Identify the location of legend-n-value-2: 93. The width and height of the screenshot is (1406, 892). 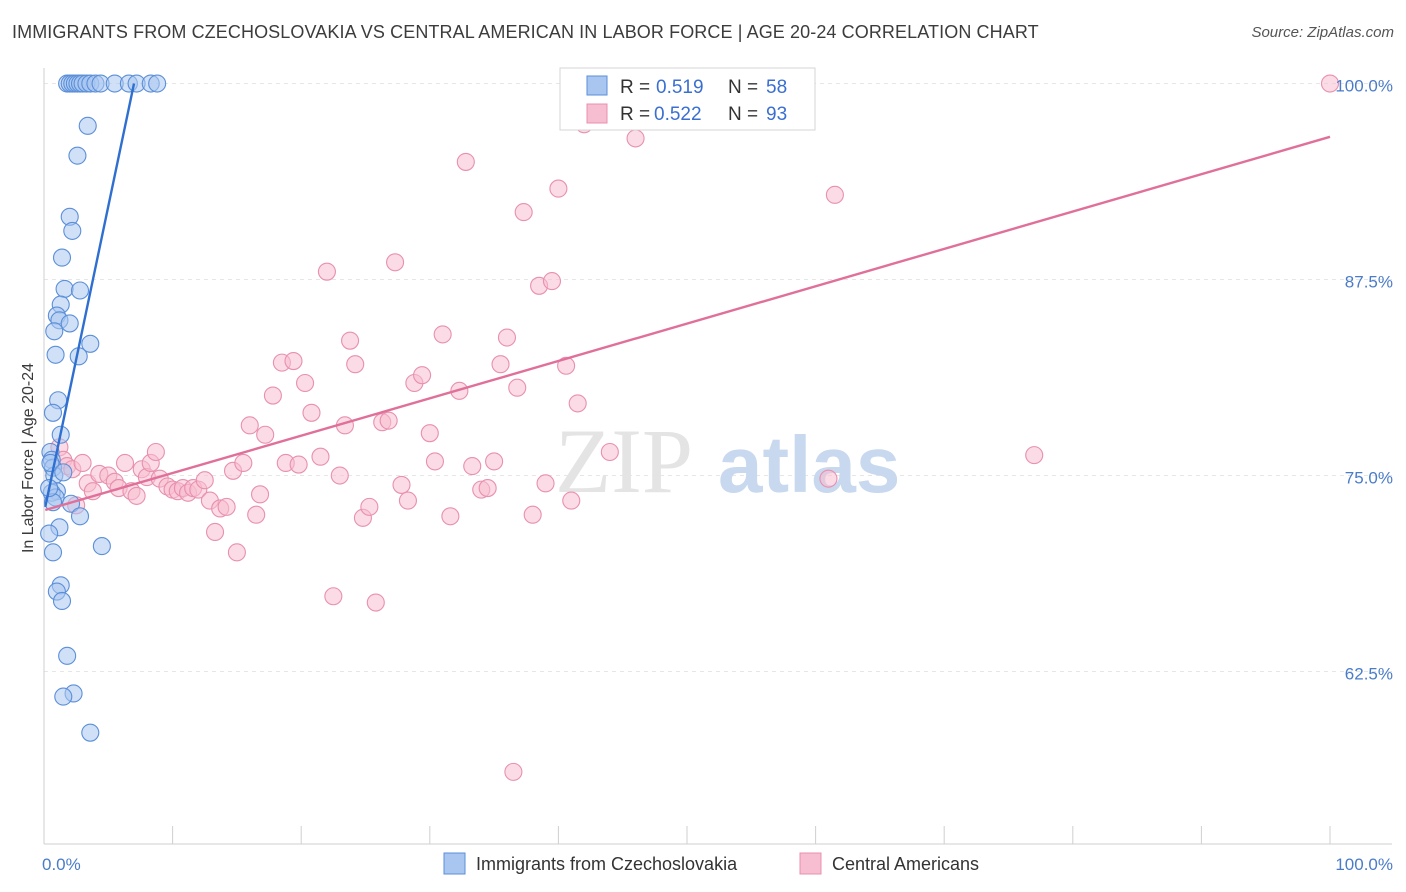
(776, 114).